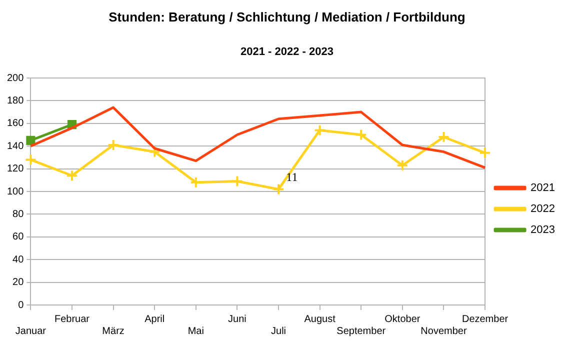 Image resolution: width=575 pixels, height=344 pixels. Describe the element at coordinates (292, 177) in the screenshot. I see `annotation: 11` at that location.